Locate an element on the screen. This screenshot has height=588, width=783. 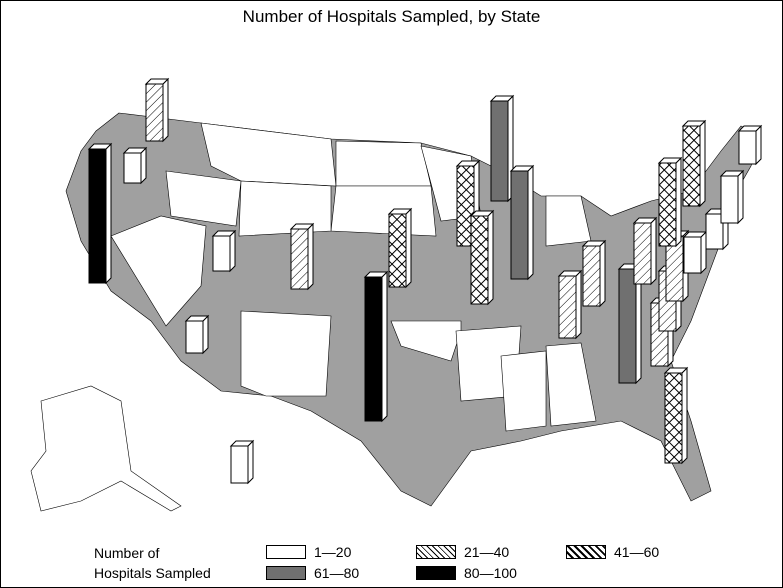
hatch-swatch is located at coordinates (436, 552).